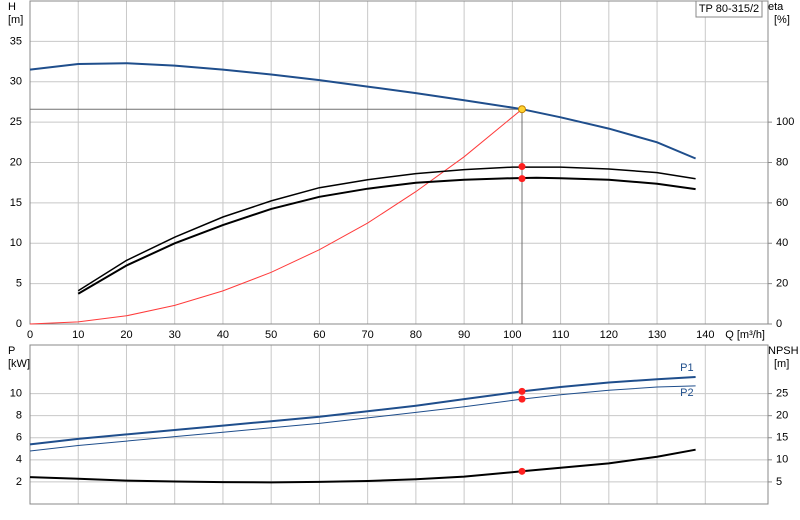  I want to click on y-tick-label: 20, so click(16, 162).